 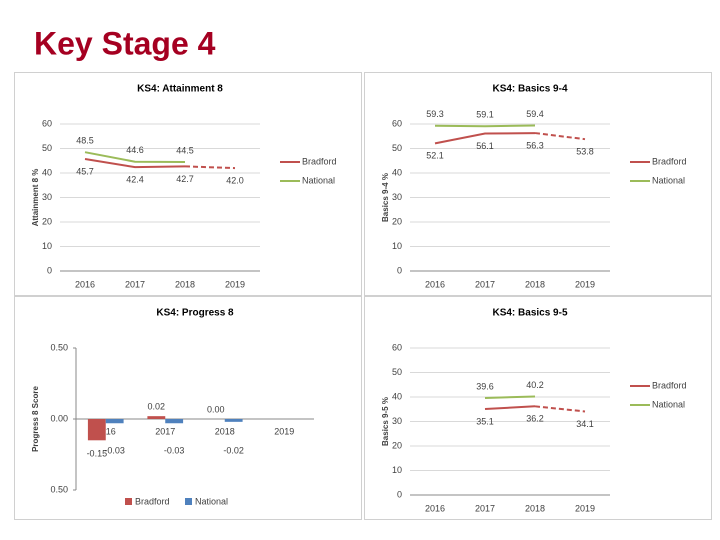 I want to click on data-label: 53.8, so click(x=585, y=152).